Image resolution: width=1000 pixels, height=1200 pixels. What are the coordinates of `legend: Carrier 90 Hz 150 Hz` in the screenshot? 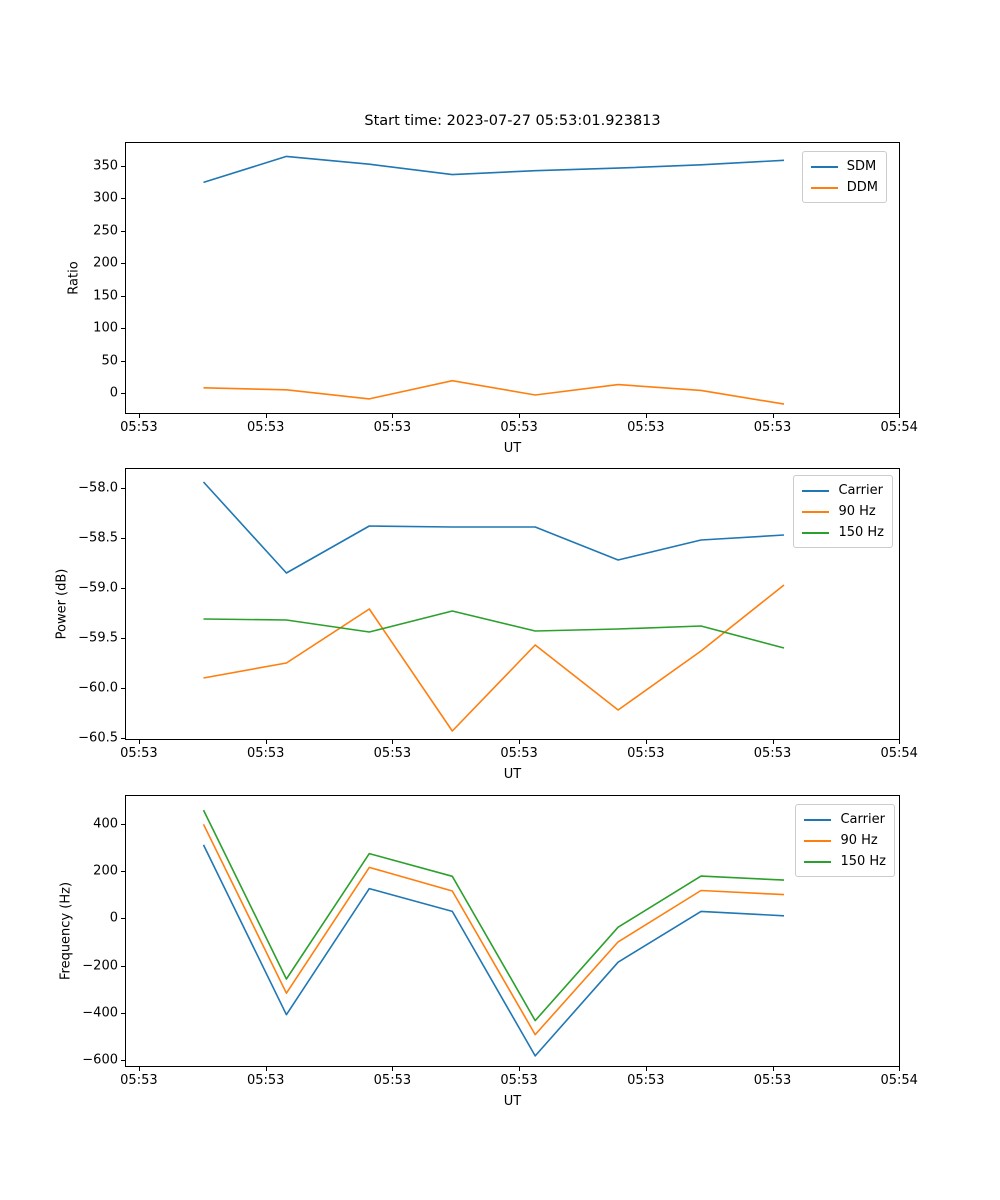 It's located at (845, 840).